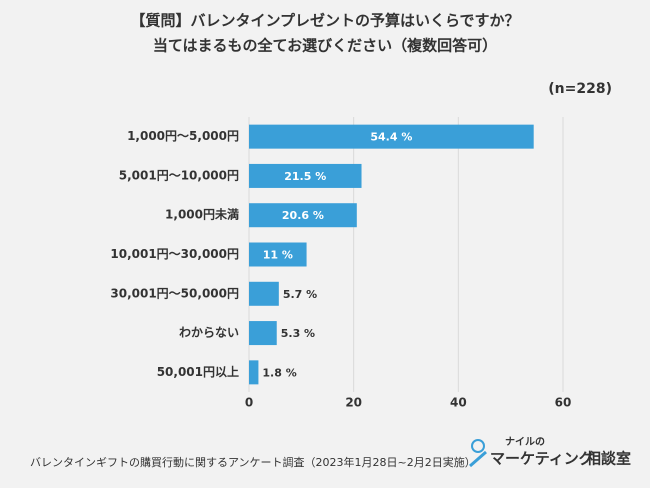  I want to click on logo: ナイルの マーケティング 相談室, so click(550, 452).